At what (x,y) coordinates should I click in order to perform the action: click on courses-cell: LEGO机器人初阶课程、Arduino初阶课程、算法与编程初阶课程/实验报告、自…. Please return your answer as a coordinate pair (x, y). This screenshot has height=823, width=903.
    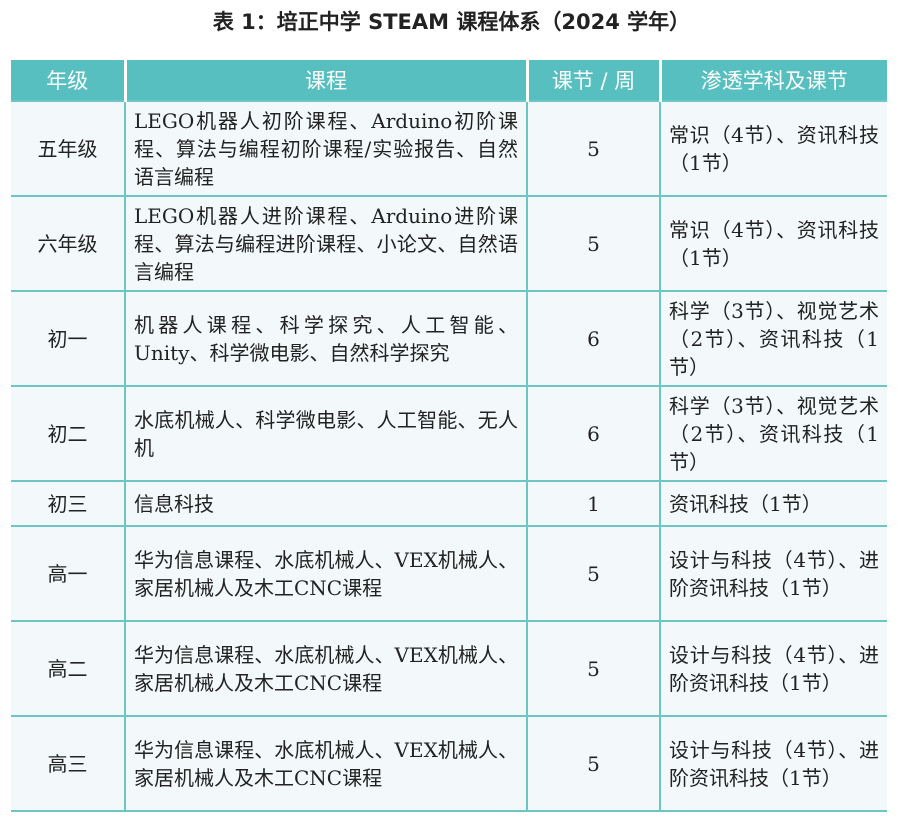
    Looking at the image, I should click on (326, 148).